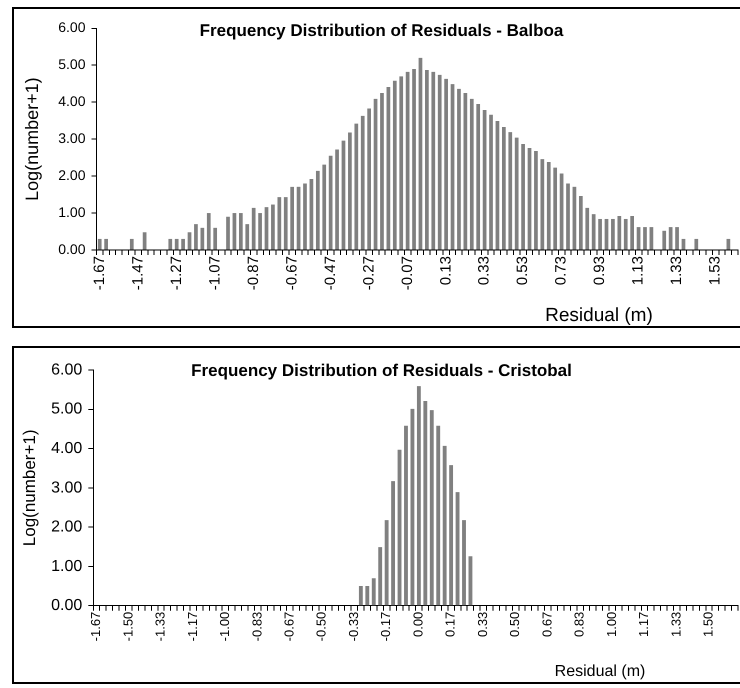 The image size is (740, 688). I want to click on y-tick-label: 1.00, so click(72, 212).